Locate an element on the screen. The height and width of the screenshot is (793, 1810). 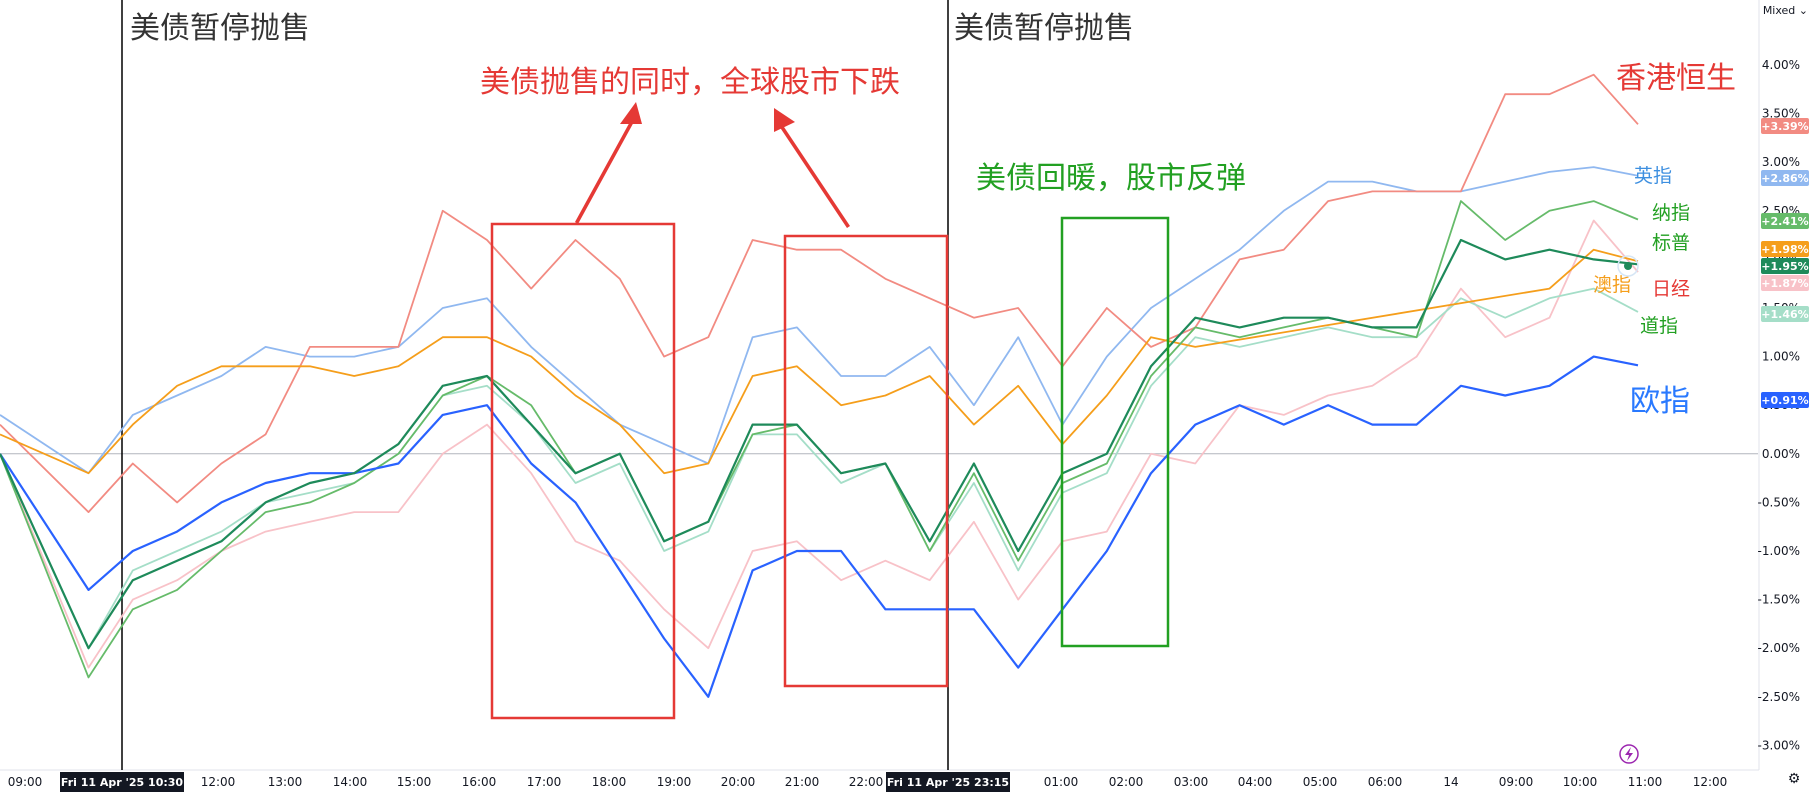
label-sp500: 标普 is located at coordinates (1671, 243).